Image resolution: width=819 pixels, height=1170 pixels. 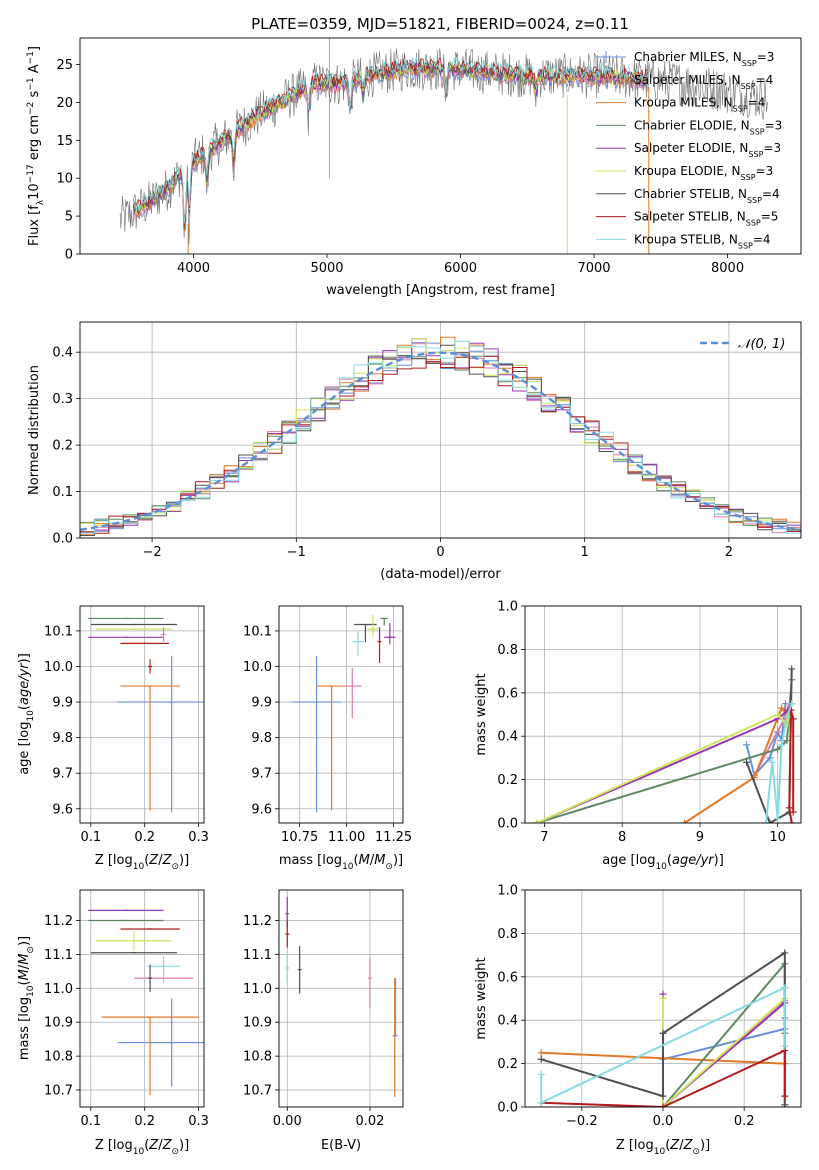 I want to click on legend-nssp: =4, so click(x=771, y=194).